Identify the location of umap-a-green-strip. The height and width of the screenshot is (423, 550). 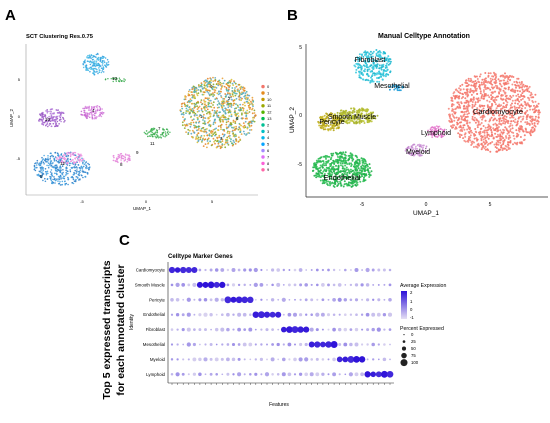
(157, 133).